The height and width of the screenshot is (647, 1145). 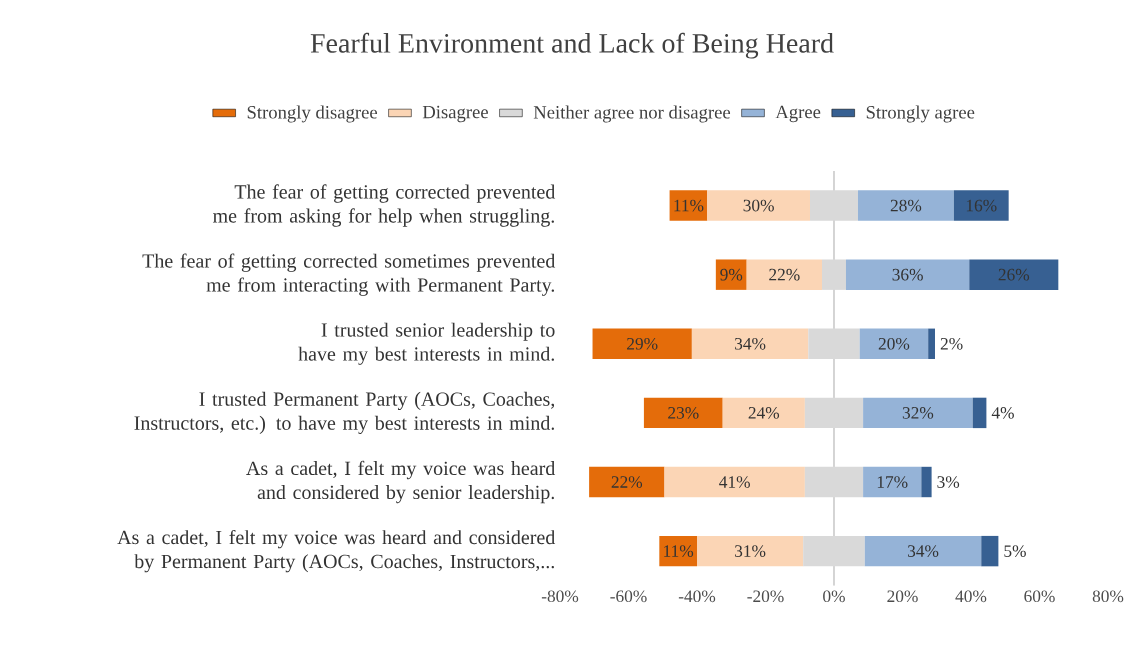 I want to click on data-label: 32%, so click(x=918, y=413).